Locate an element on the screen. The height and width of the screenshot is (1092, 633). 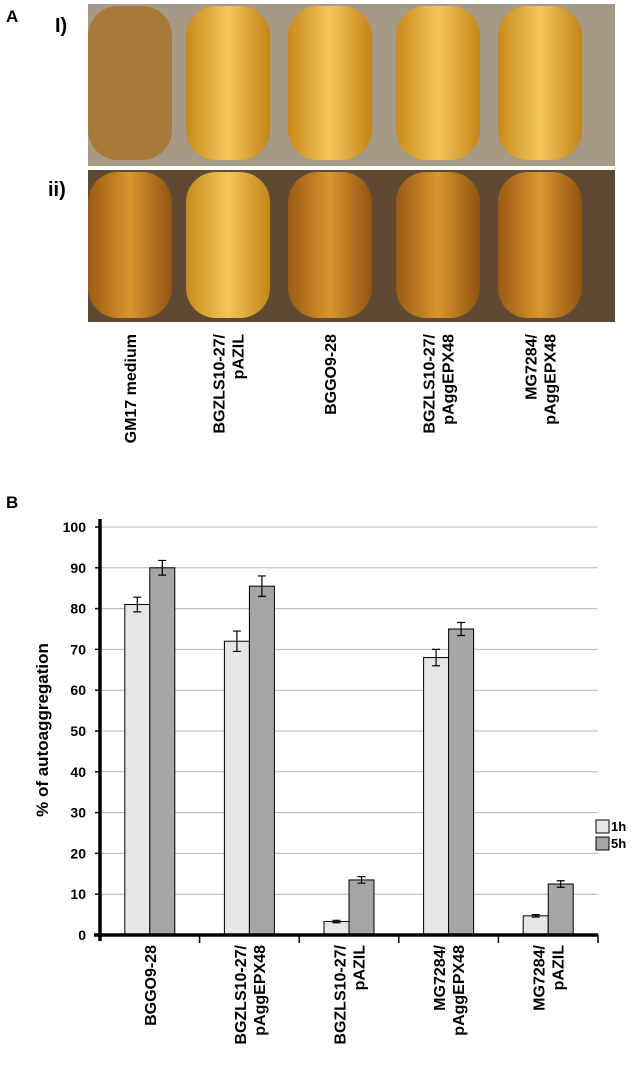
y-tick-label: 10 is located at coordinates (78, 894).